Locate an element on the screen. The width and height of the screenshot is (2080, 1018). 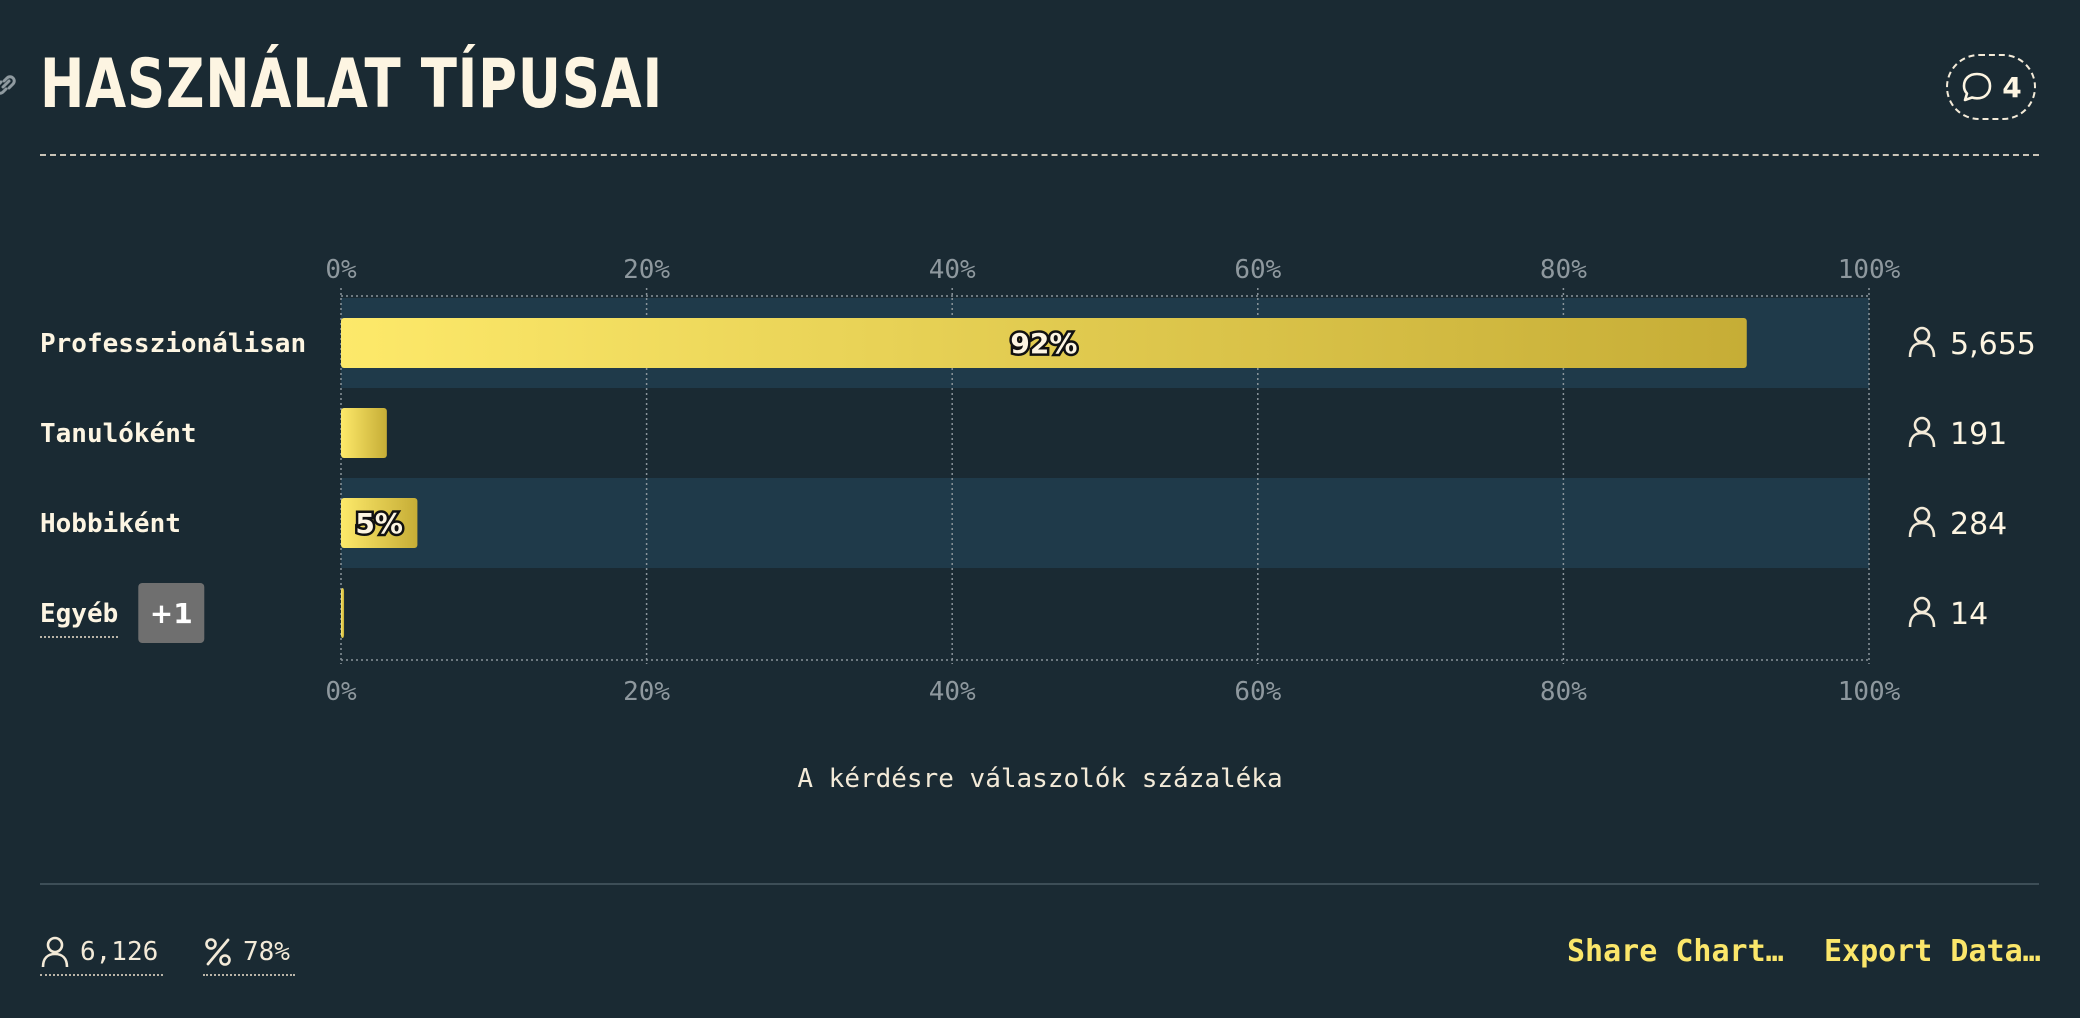
chart-title: HASZNÁLAT TÍPUSAI is located at coordinates (352, 84).